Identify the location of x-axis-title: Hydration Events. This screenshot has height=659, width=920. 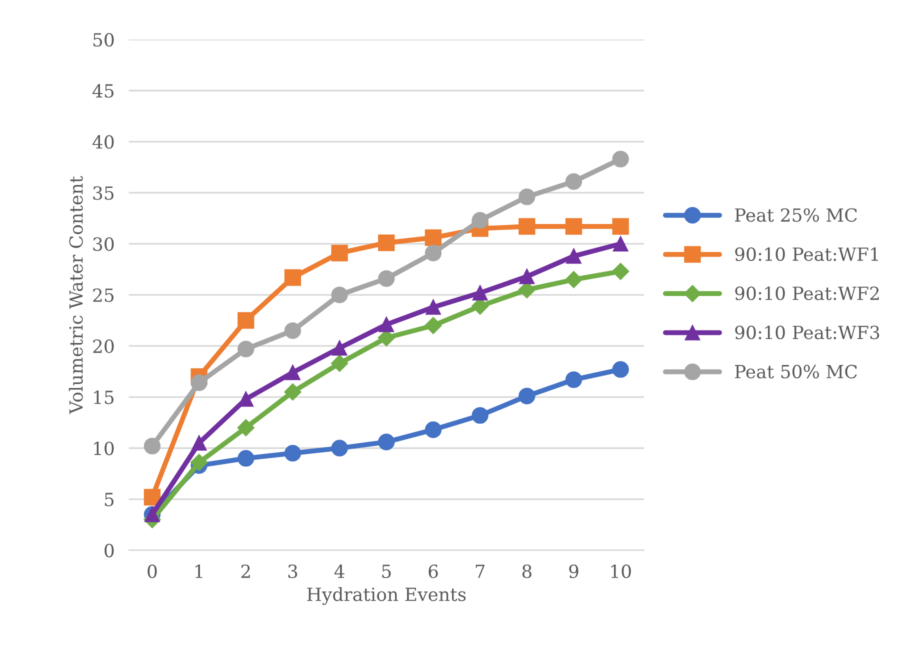
(386, 596).